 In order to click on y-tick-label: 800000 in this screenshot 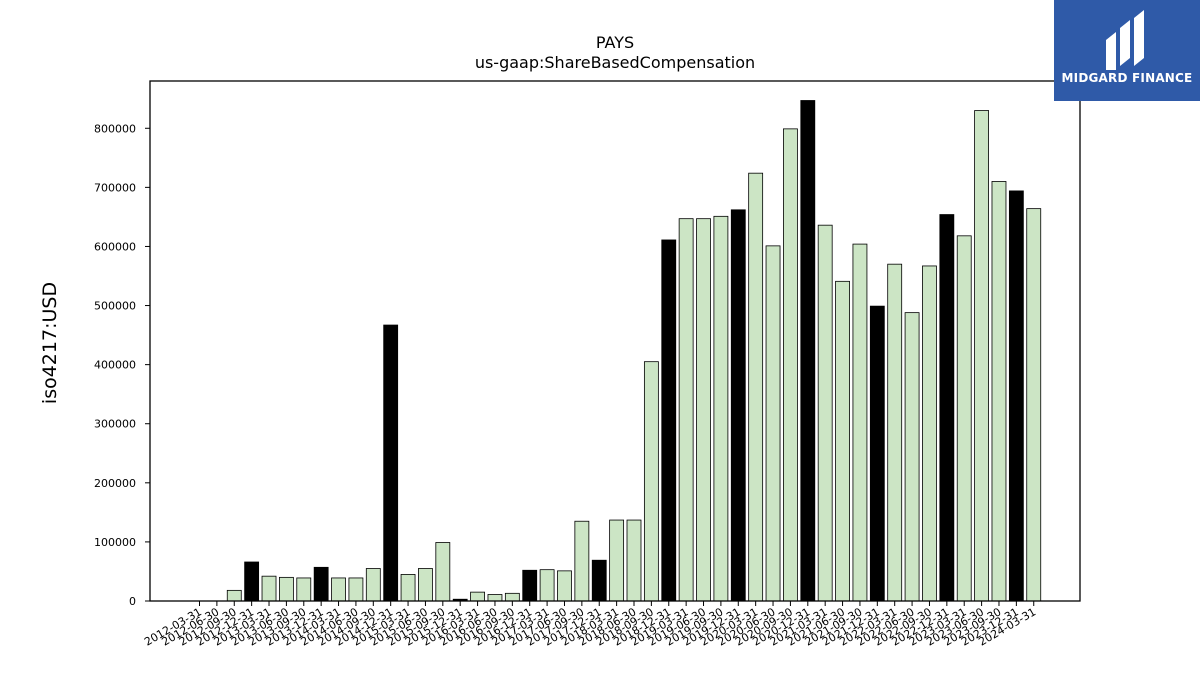, I will do `click(115, 128)`.